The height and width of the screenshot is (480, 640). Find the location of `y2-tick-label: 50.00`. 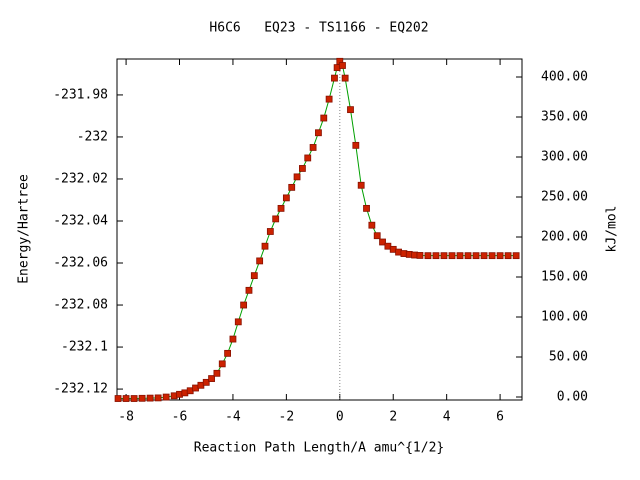

y2-tick-label: 50.00 is located at coordinates (568, 357).